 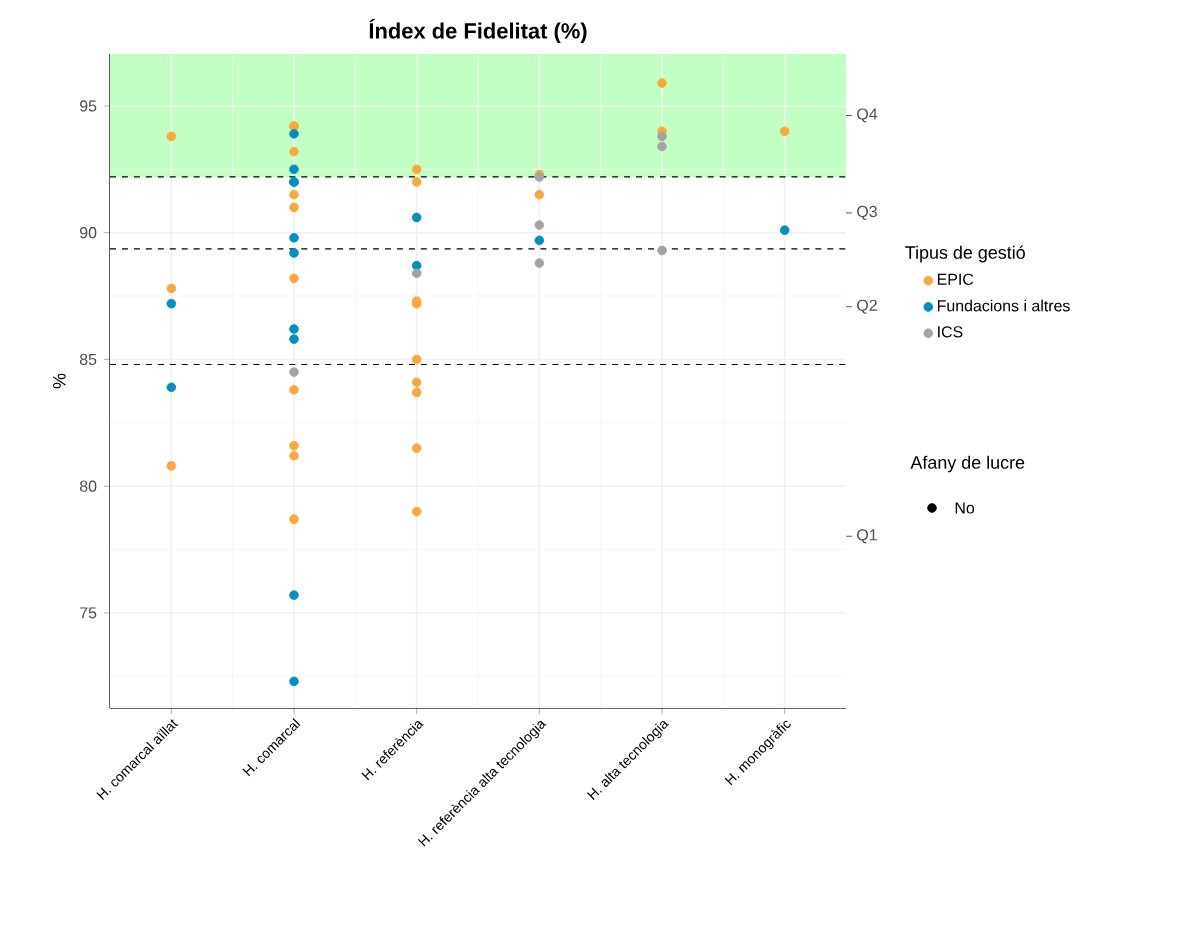 I want to click on text: Afany de lucre, so click(x=967, y=464).